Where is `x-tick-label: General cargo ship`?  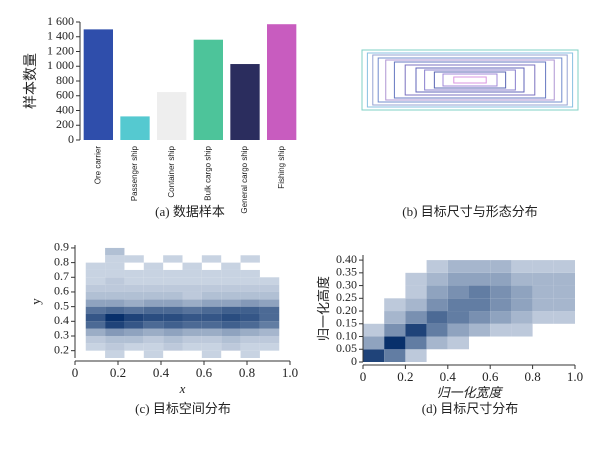 x-tick-label: General cargo ship is located at coordinates (244, 179).